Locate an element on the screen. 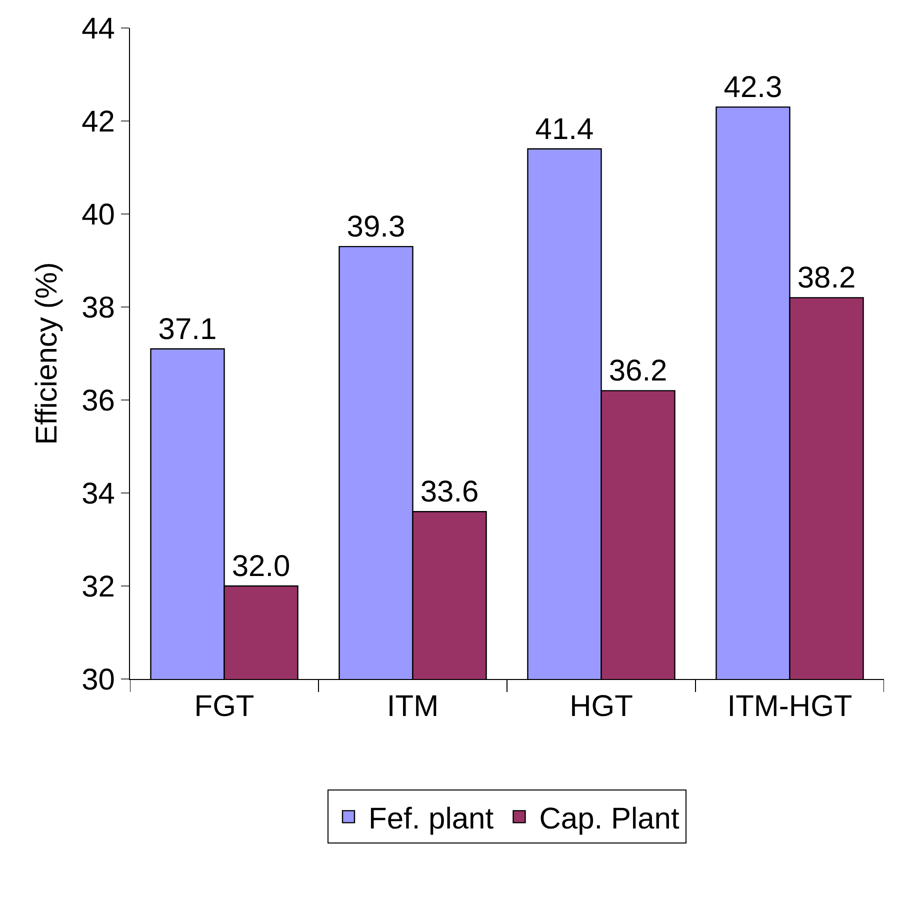 The image size is (904, 909). y-tick-label: 34 is located at coordinates (98, 494).